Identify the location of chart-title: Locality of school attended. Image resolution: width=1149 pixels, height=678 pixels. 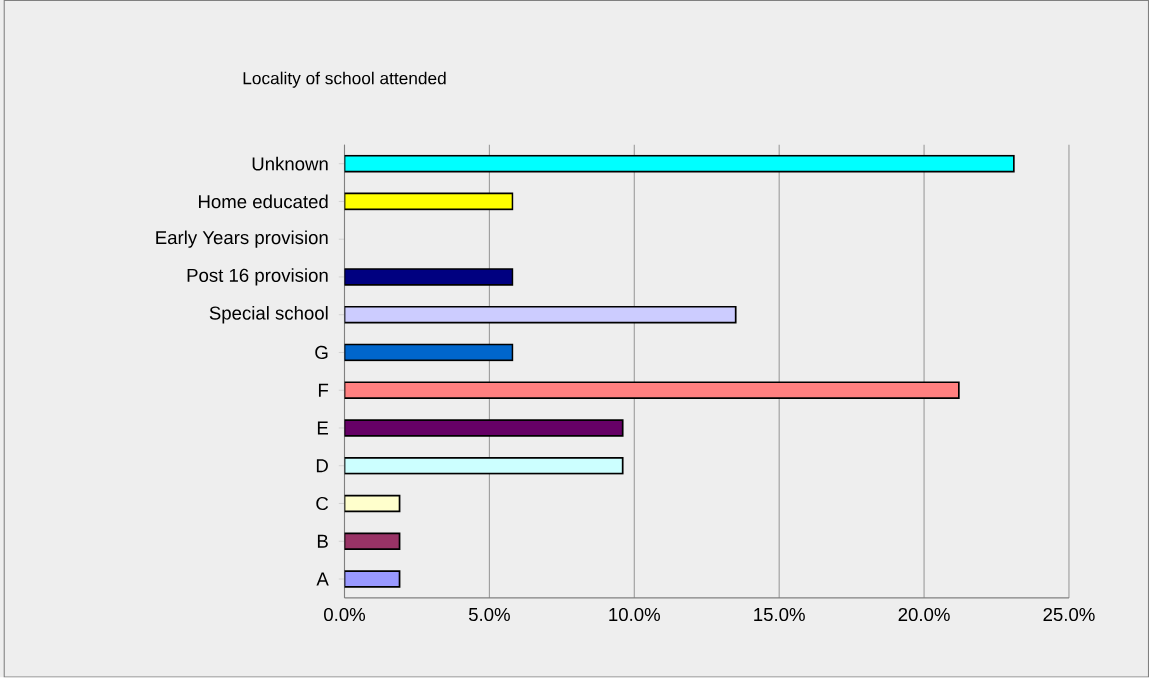
(344, 79).